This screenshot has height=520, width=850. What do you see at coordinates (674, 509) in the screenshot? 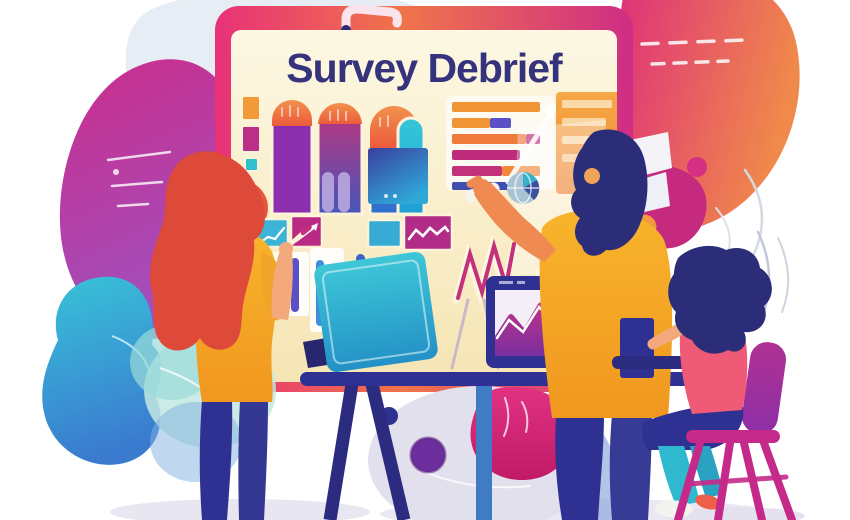
I see `white-sneaker` at bounding box center [674, 509].